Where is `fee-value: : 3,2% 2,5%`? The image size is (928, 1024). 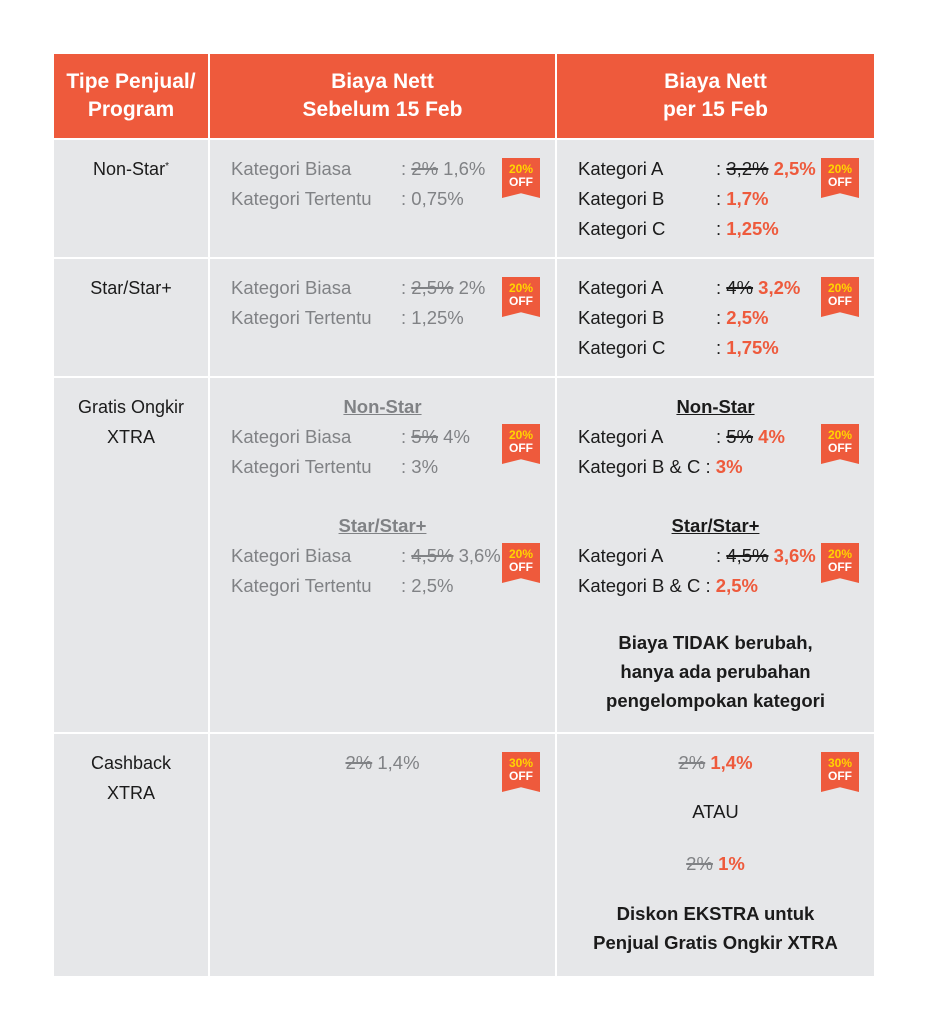
fee-value: : 3,2% 2,5% is located at coordinates (766, 168).